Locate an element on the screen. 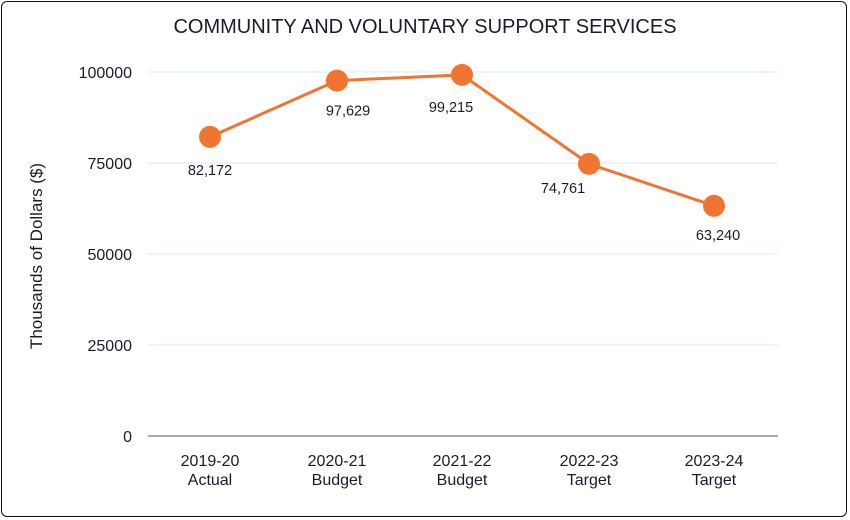 The width and height of the screenshot is (850, 520). y-tick-label: 0 is located at coordinates (127, 437).